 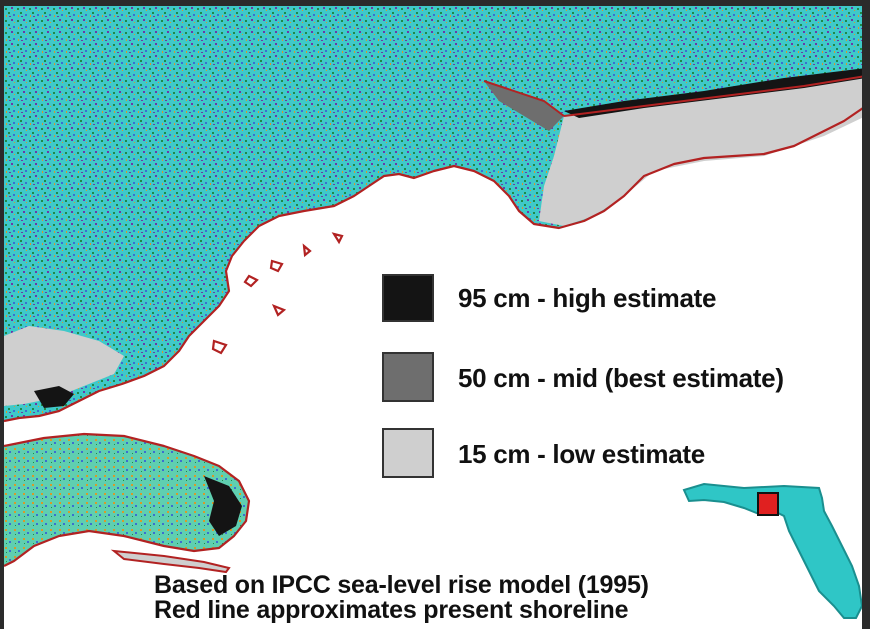 I want to click on estuary-flooding, so click(x=64, y=366).